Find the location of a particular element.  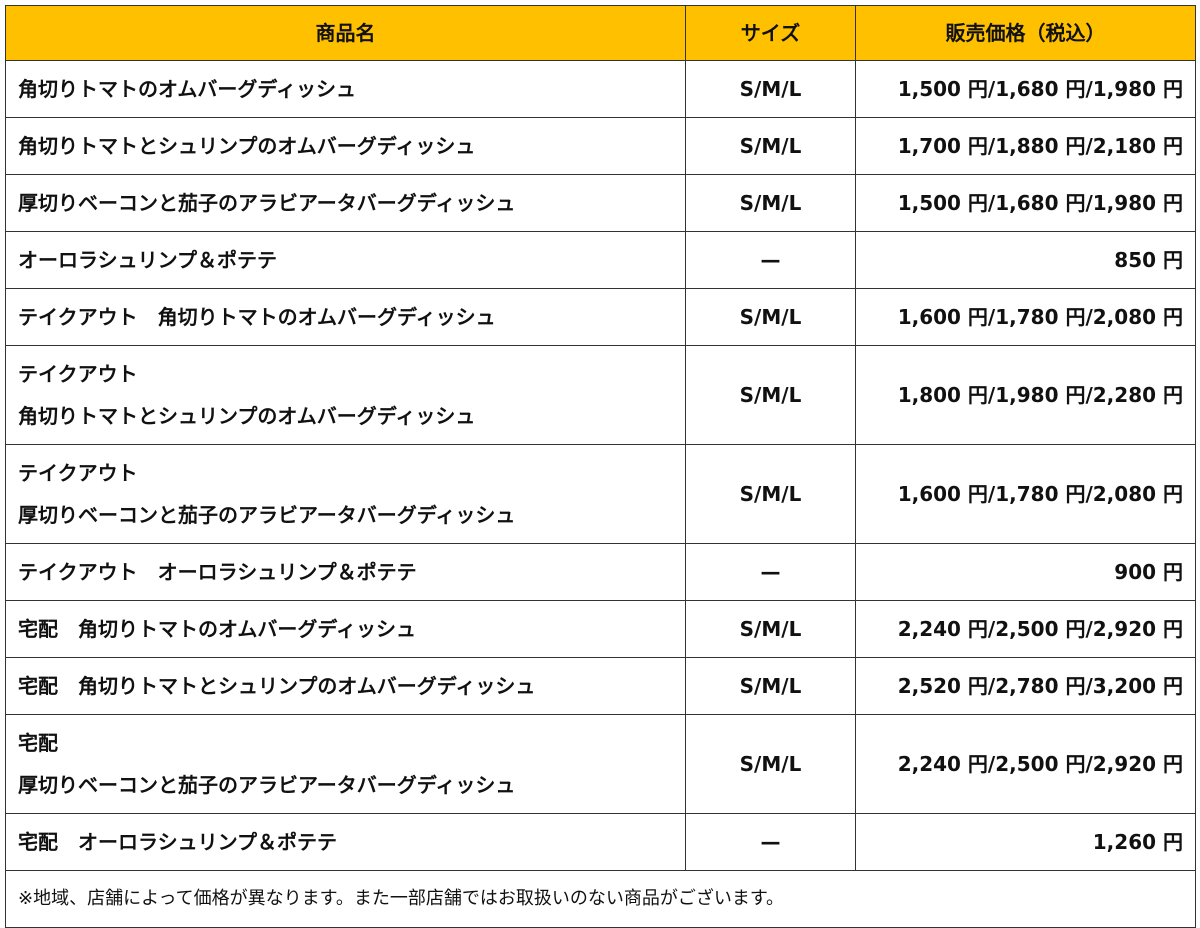

price: 850 円 is located at coordinates (1025, 260).